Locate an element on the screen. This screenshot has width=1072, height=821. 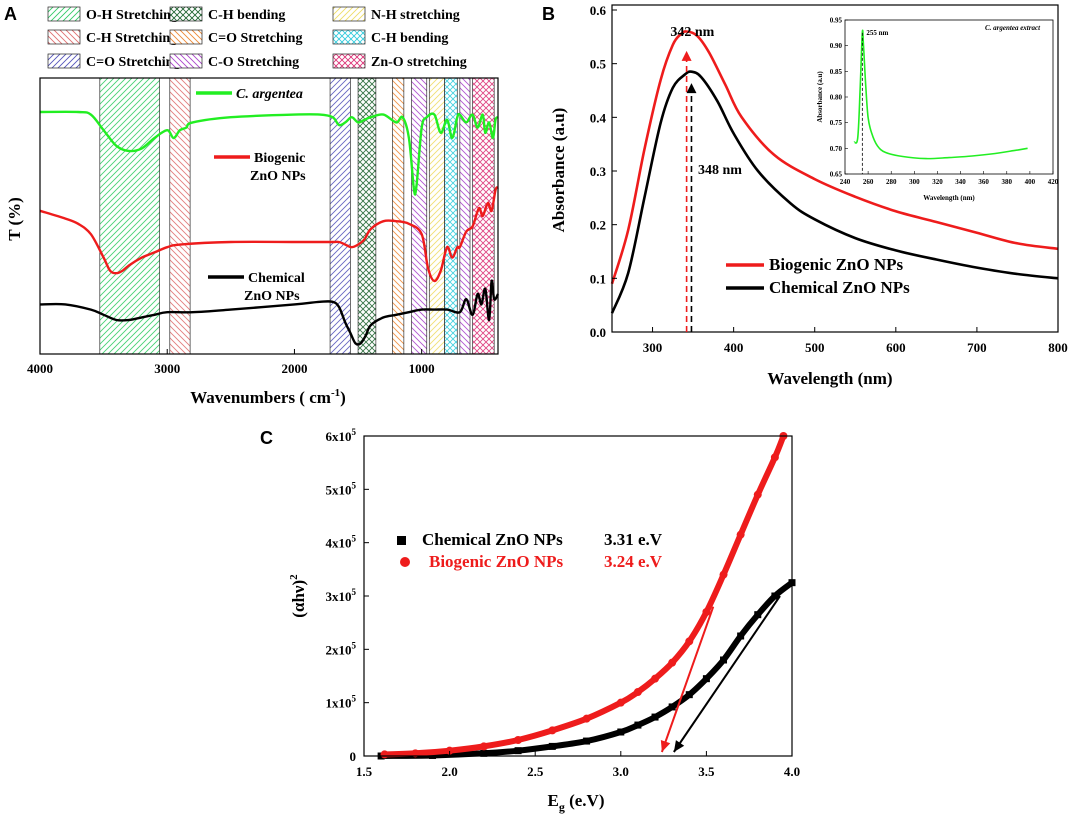
ftir-series is located at coordinates (269, 228).